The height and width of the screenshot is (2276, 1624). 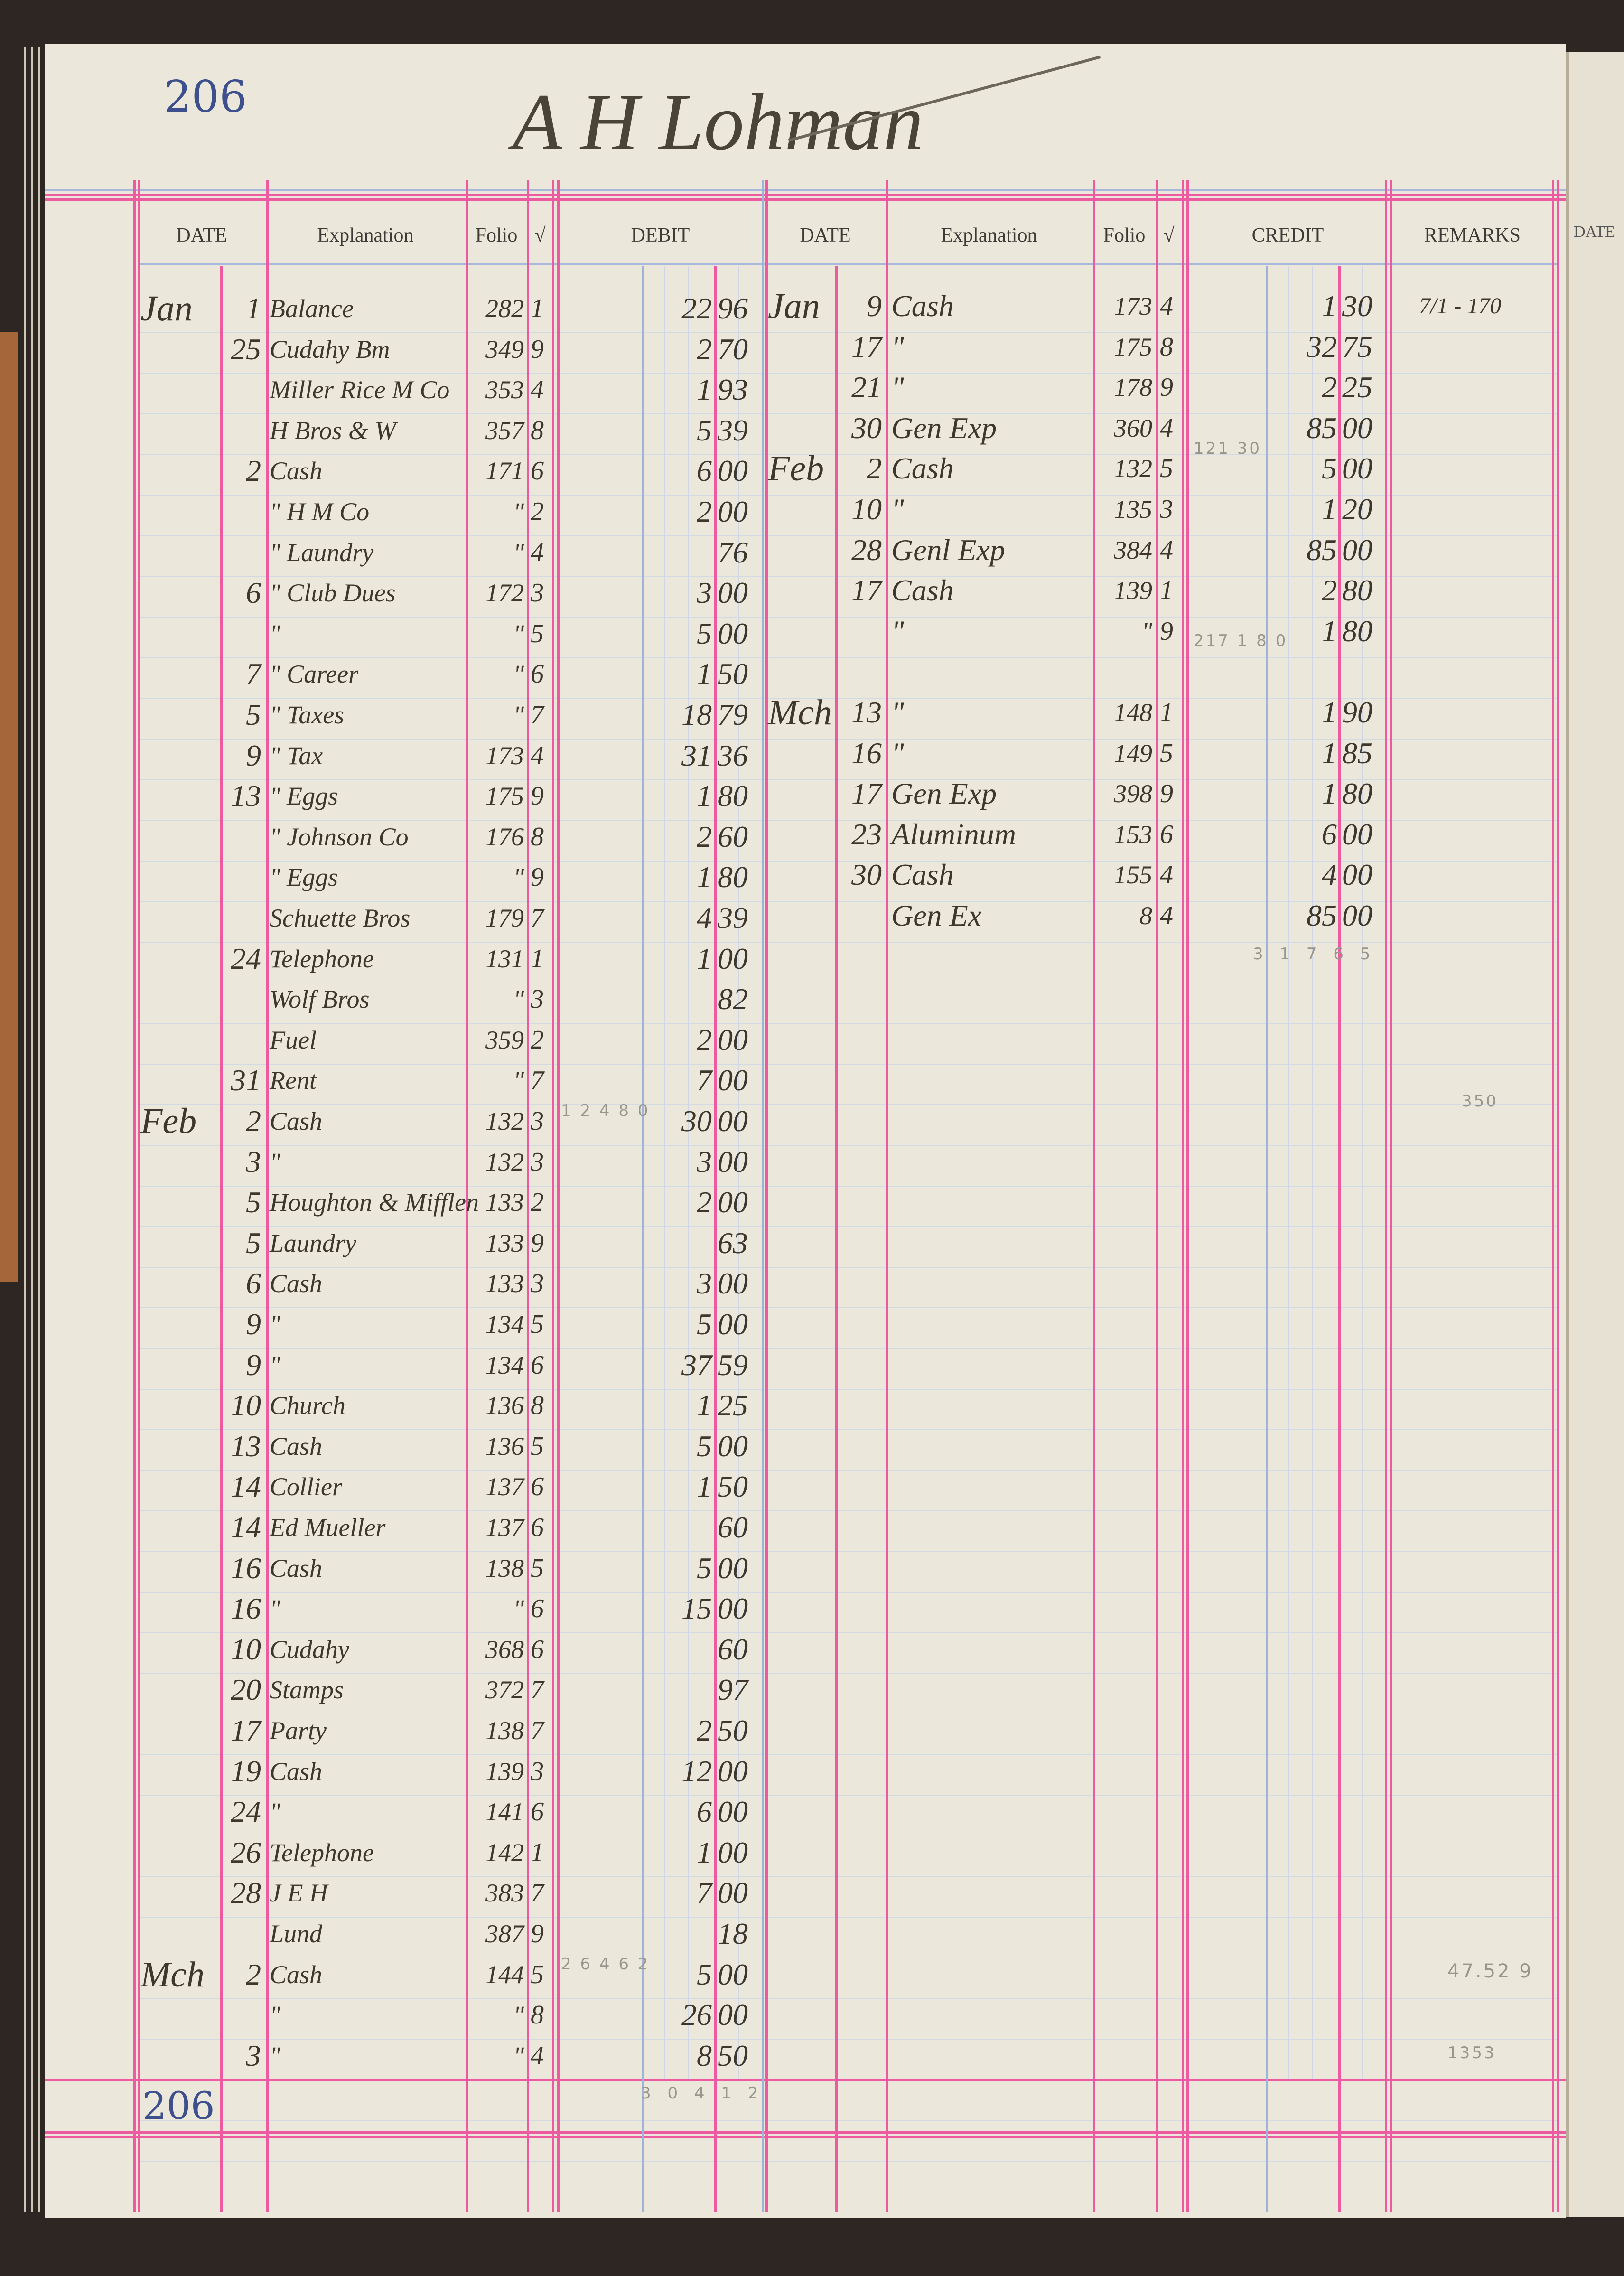 I want to click on header-date-credit: DATE, so click(x=826, y=235).